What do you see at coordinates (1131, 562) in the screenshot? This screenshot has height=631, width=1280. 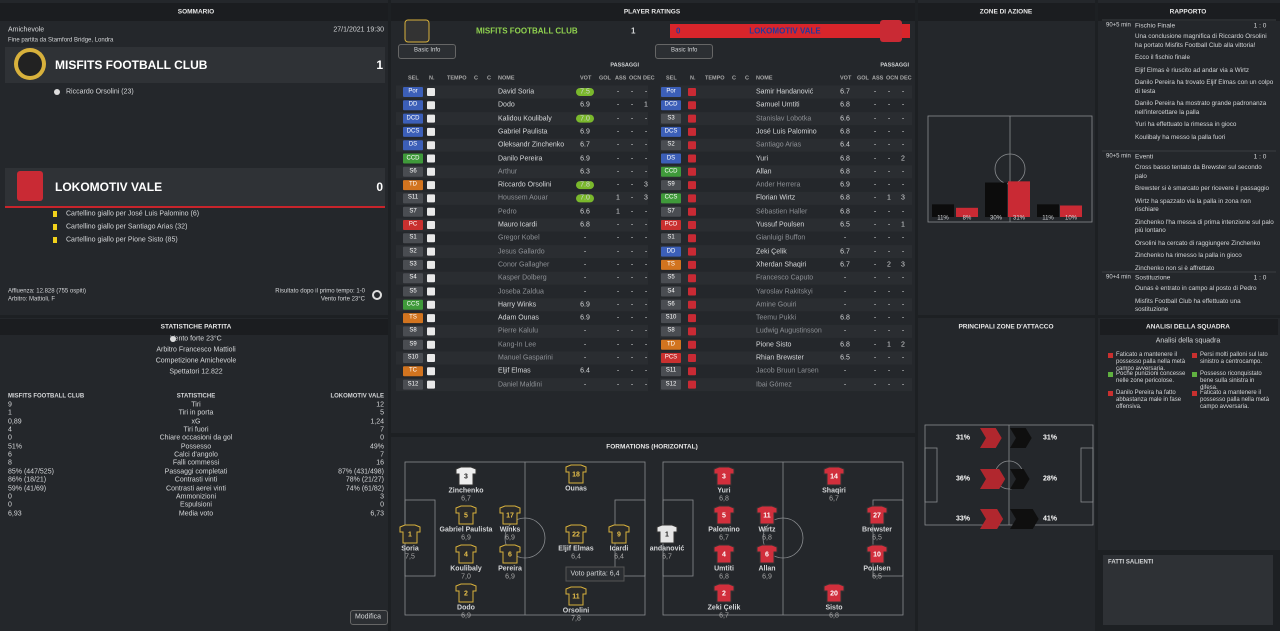 I see `panel-title: FATTI SALIENTI` at bounding box center [1131, 562].